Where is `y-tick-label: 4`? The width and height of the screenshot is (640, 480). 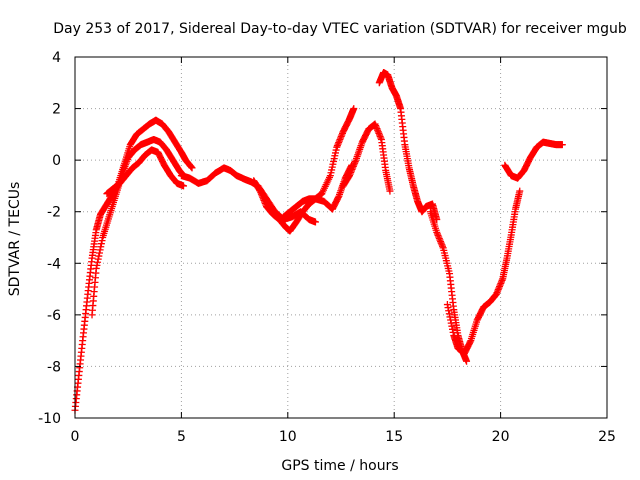 y-tick-label: 4 is located at coordinates (56, 58).